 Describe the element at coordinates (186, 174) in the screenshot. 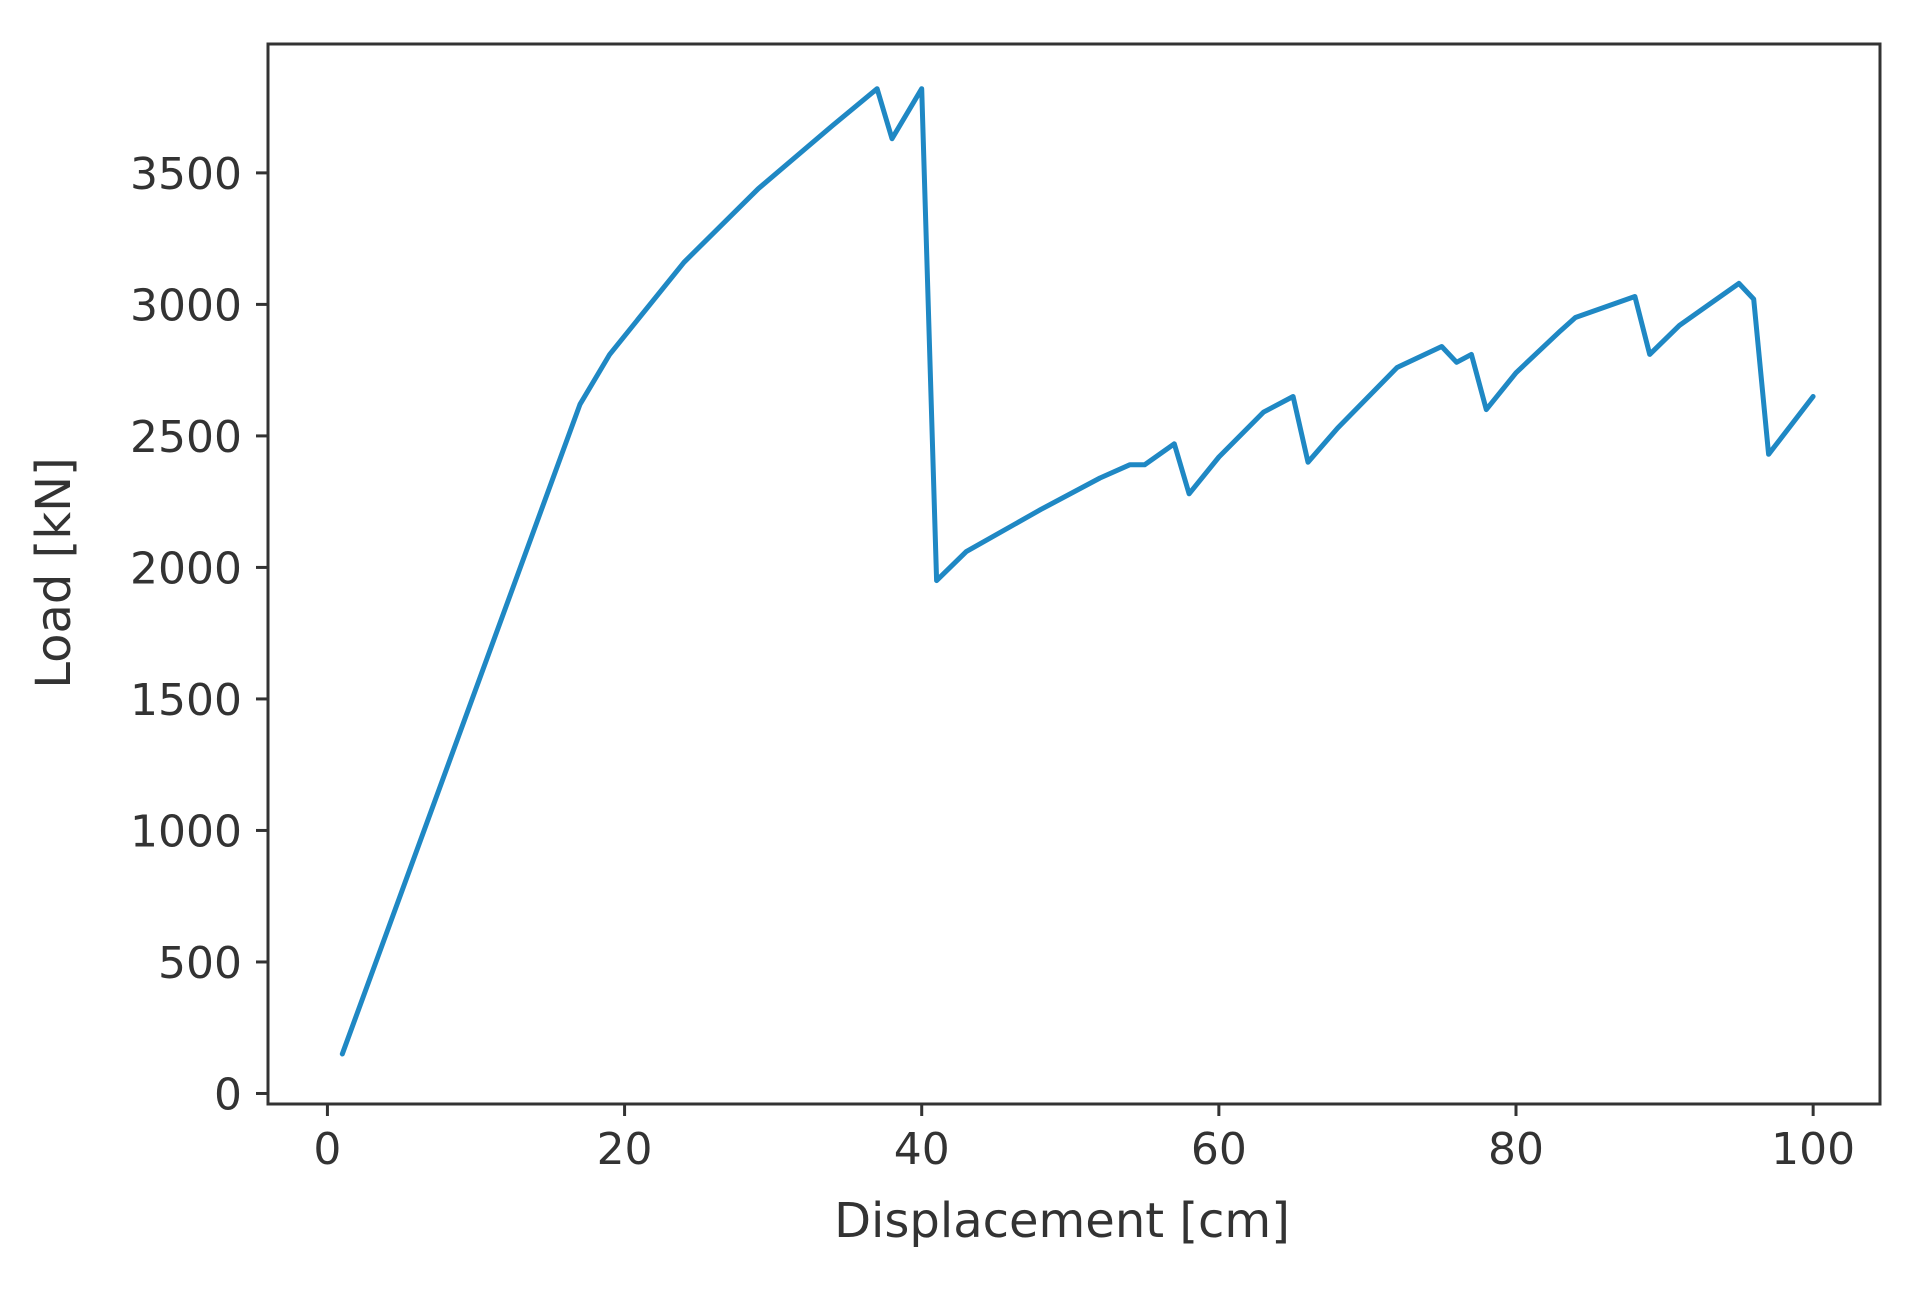

I see `y-tick-label: 3500` at that location.